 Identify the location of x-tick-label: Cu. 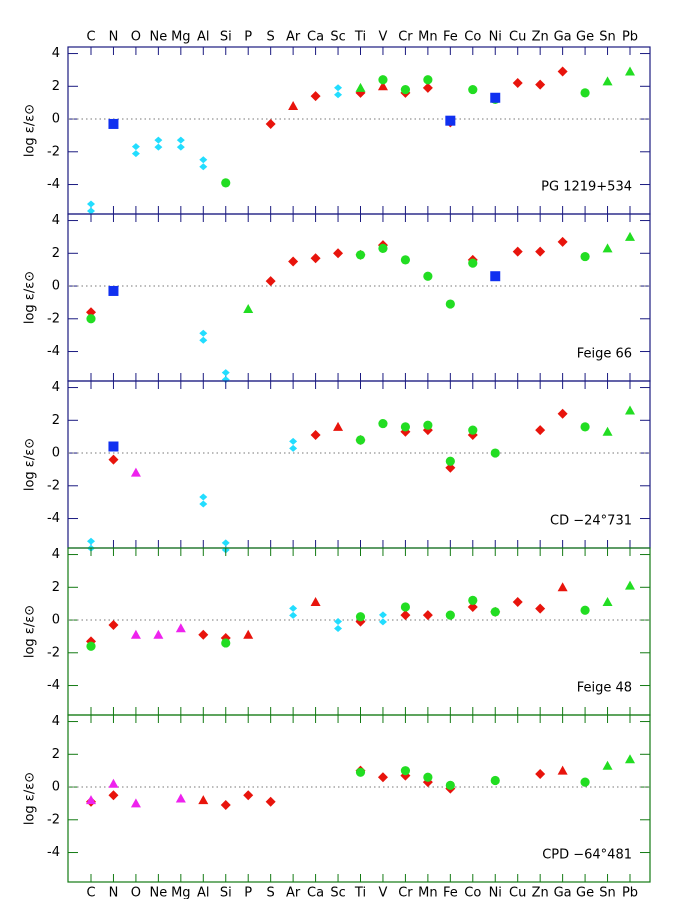
(517, 37).